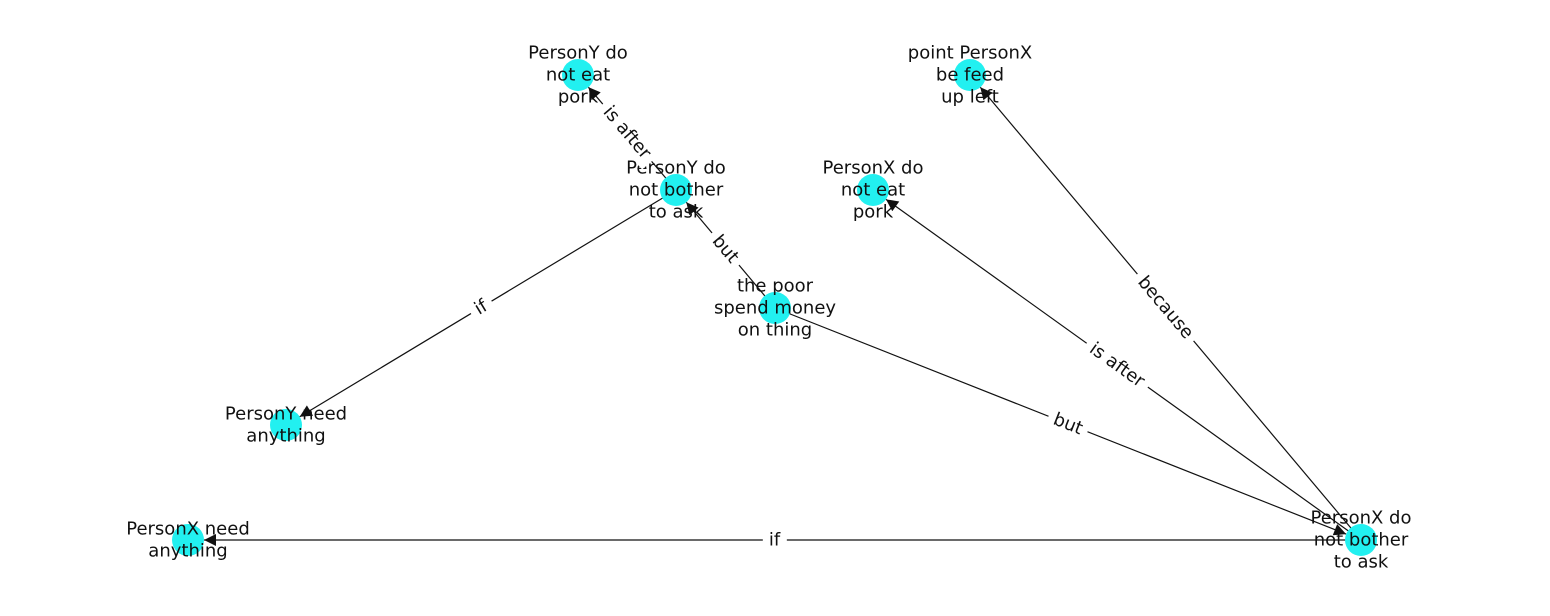  I want to click on node-px-not-bother, so click(1361, 540).